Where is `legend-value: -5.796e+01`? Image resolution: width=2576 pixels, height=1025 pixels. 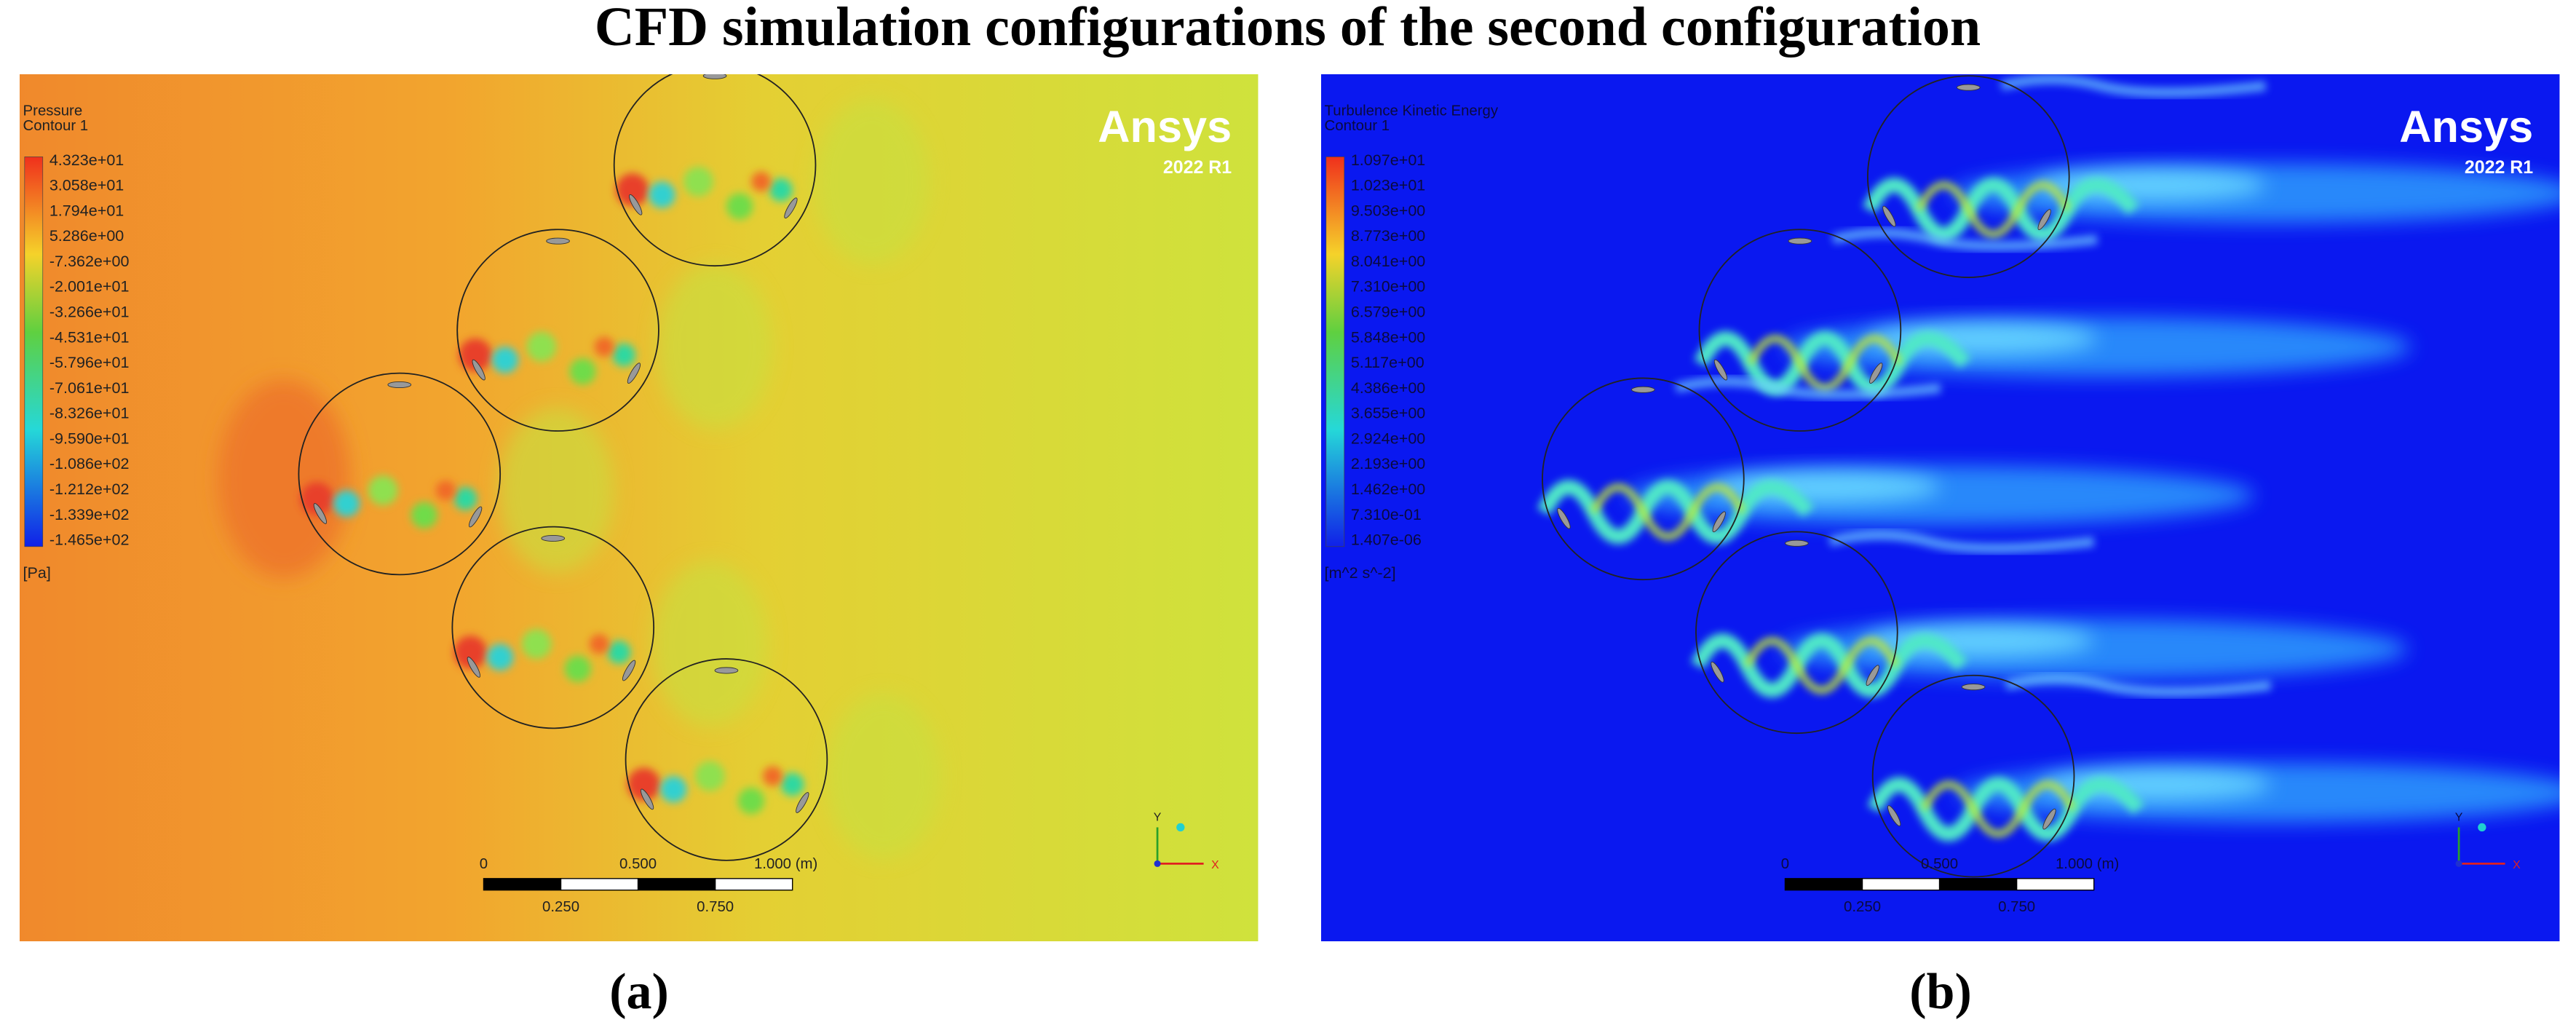
legend-value: -5.796e+01 is located at coordinates (89, 362).